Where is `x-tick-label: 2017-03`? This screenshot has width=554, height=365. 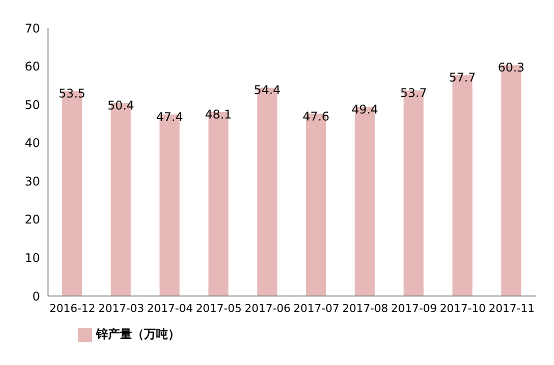 x-tick-label: 2017-03 is located at coordinates (121, 308).